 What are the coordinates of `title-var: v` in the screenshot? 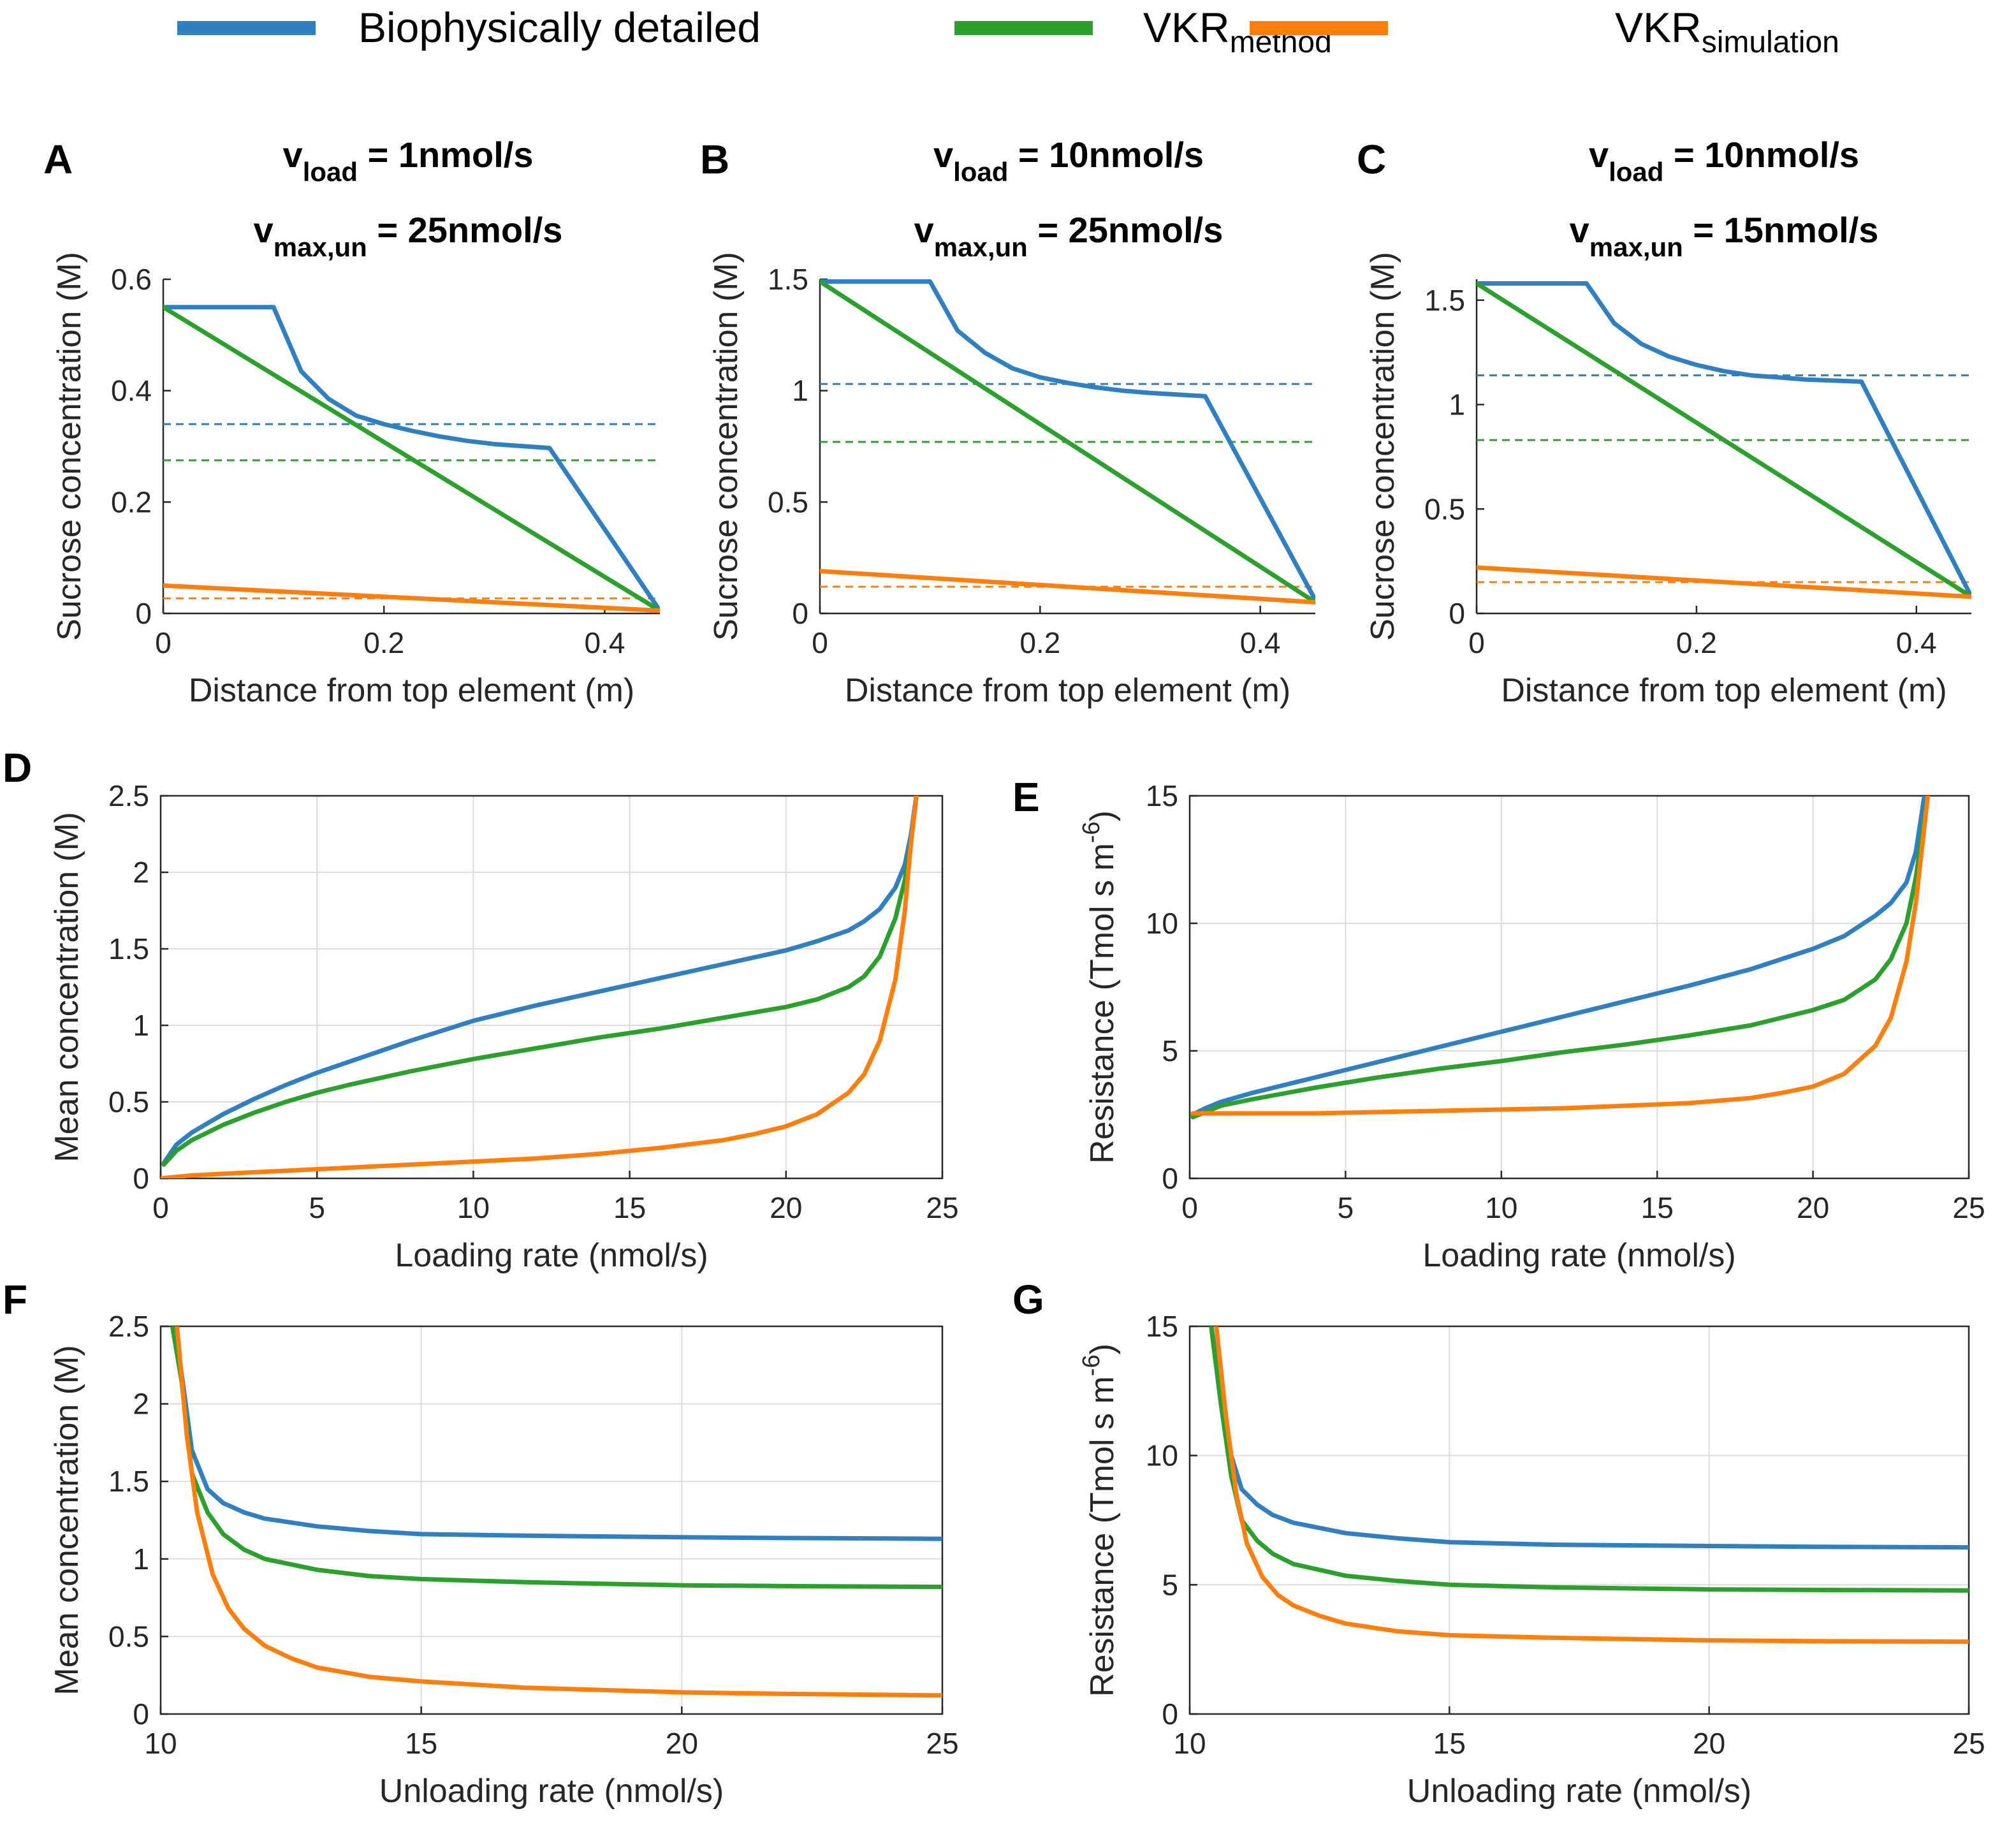 It's located at (924, 230).